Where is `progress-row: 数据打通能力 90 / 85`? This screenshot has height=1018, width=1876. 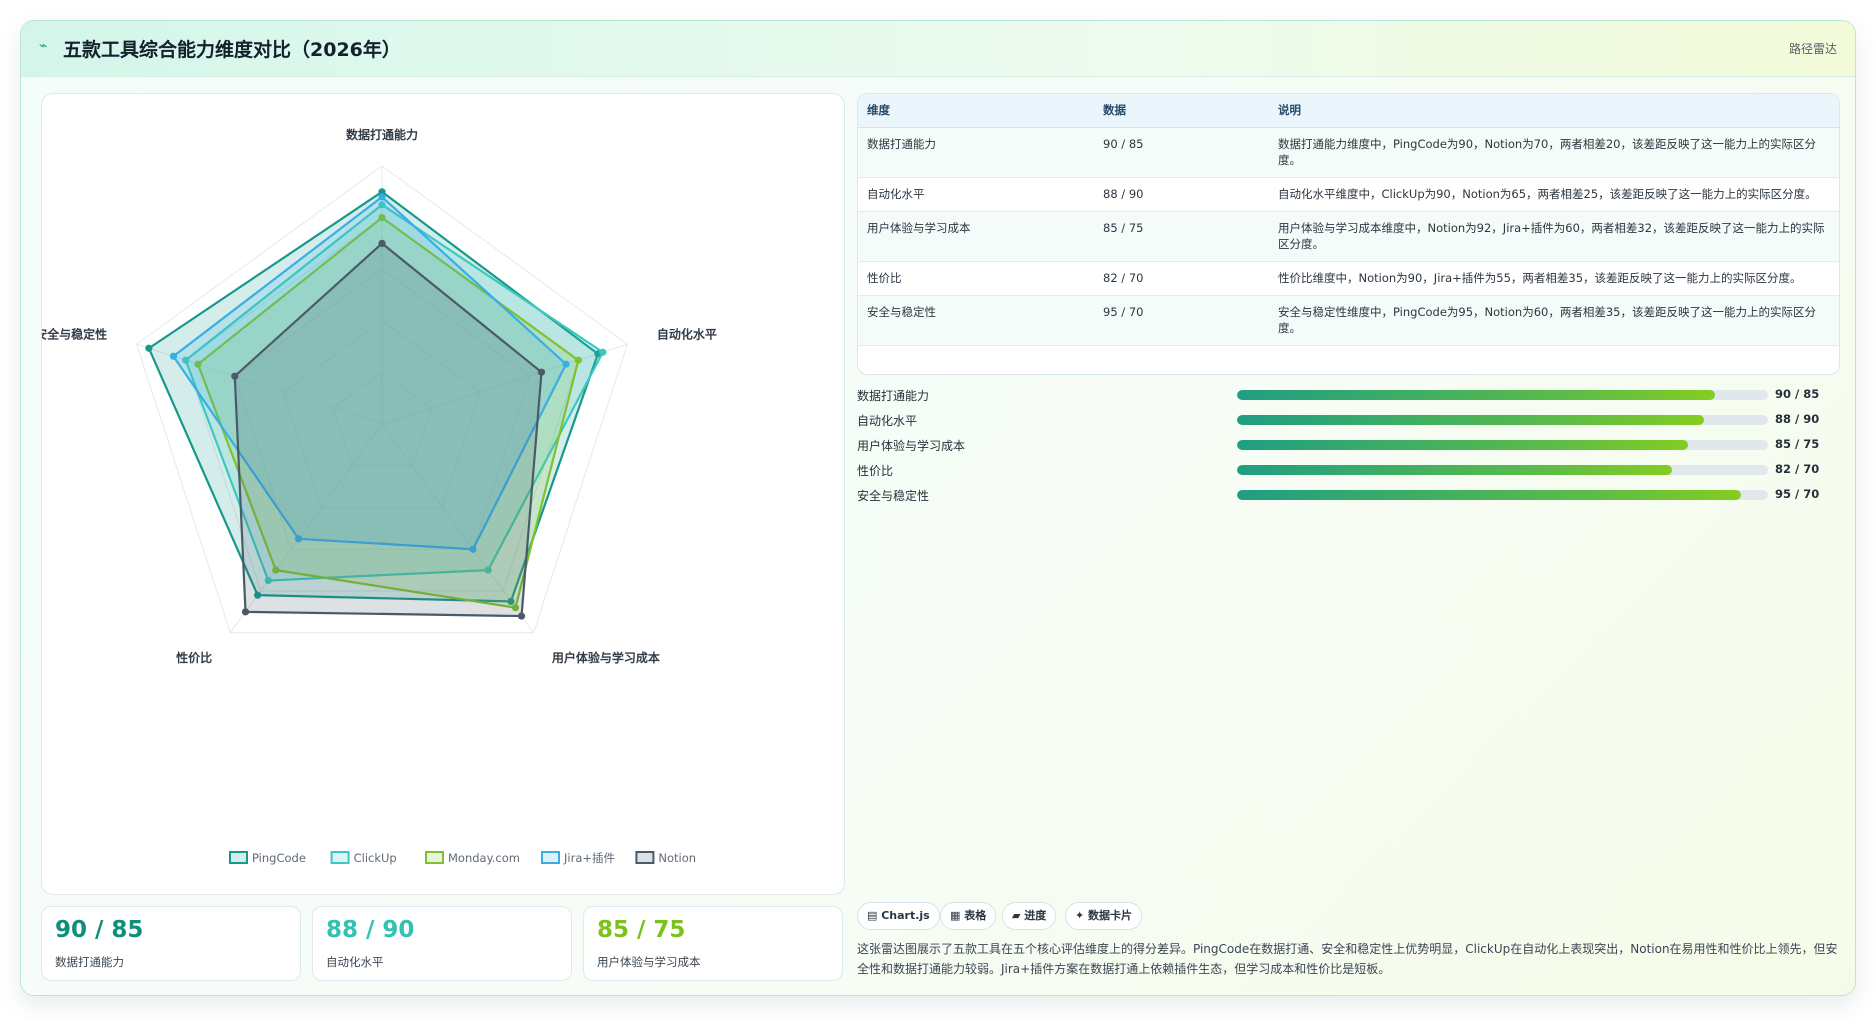
progress-row: 数据打通能力 90 / 85 is located at coordinates (1348, 395).